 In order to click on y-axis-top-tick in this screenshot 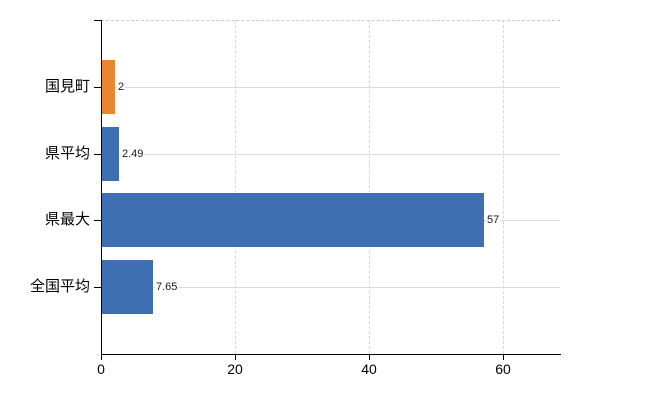, I will do `click(97, 20)`.